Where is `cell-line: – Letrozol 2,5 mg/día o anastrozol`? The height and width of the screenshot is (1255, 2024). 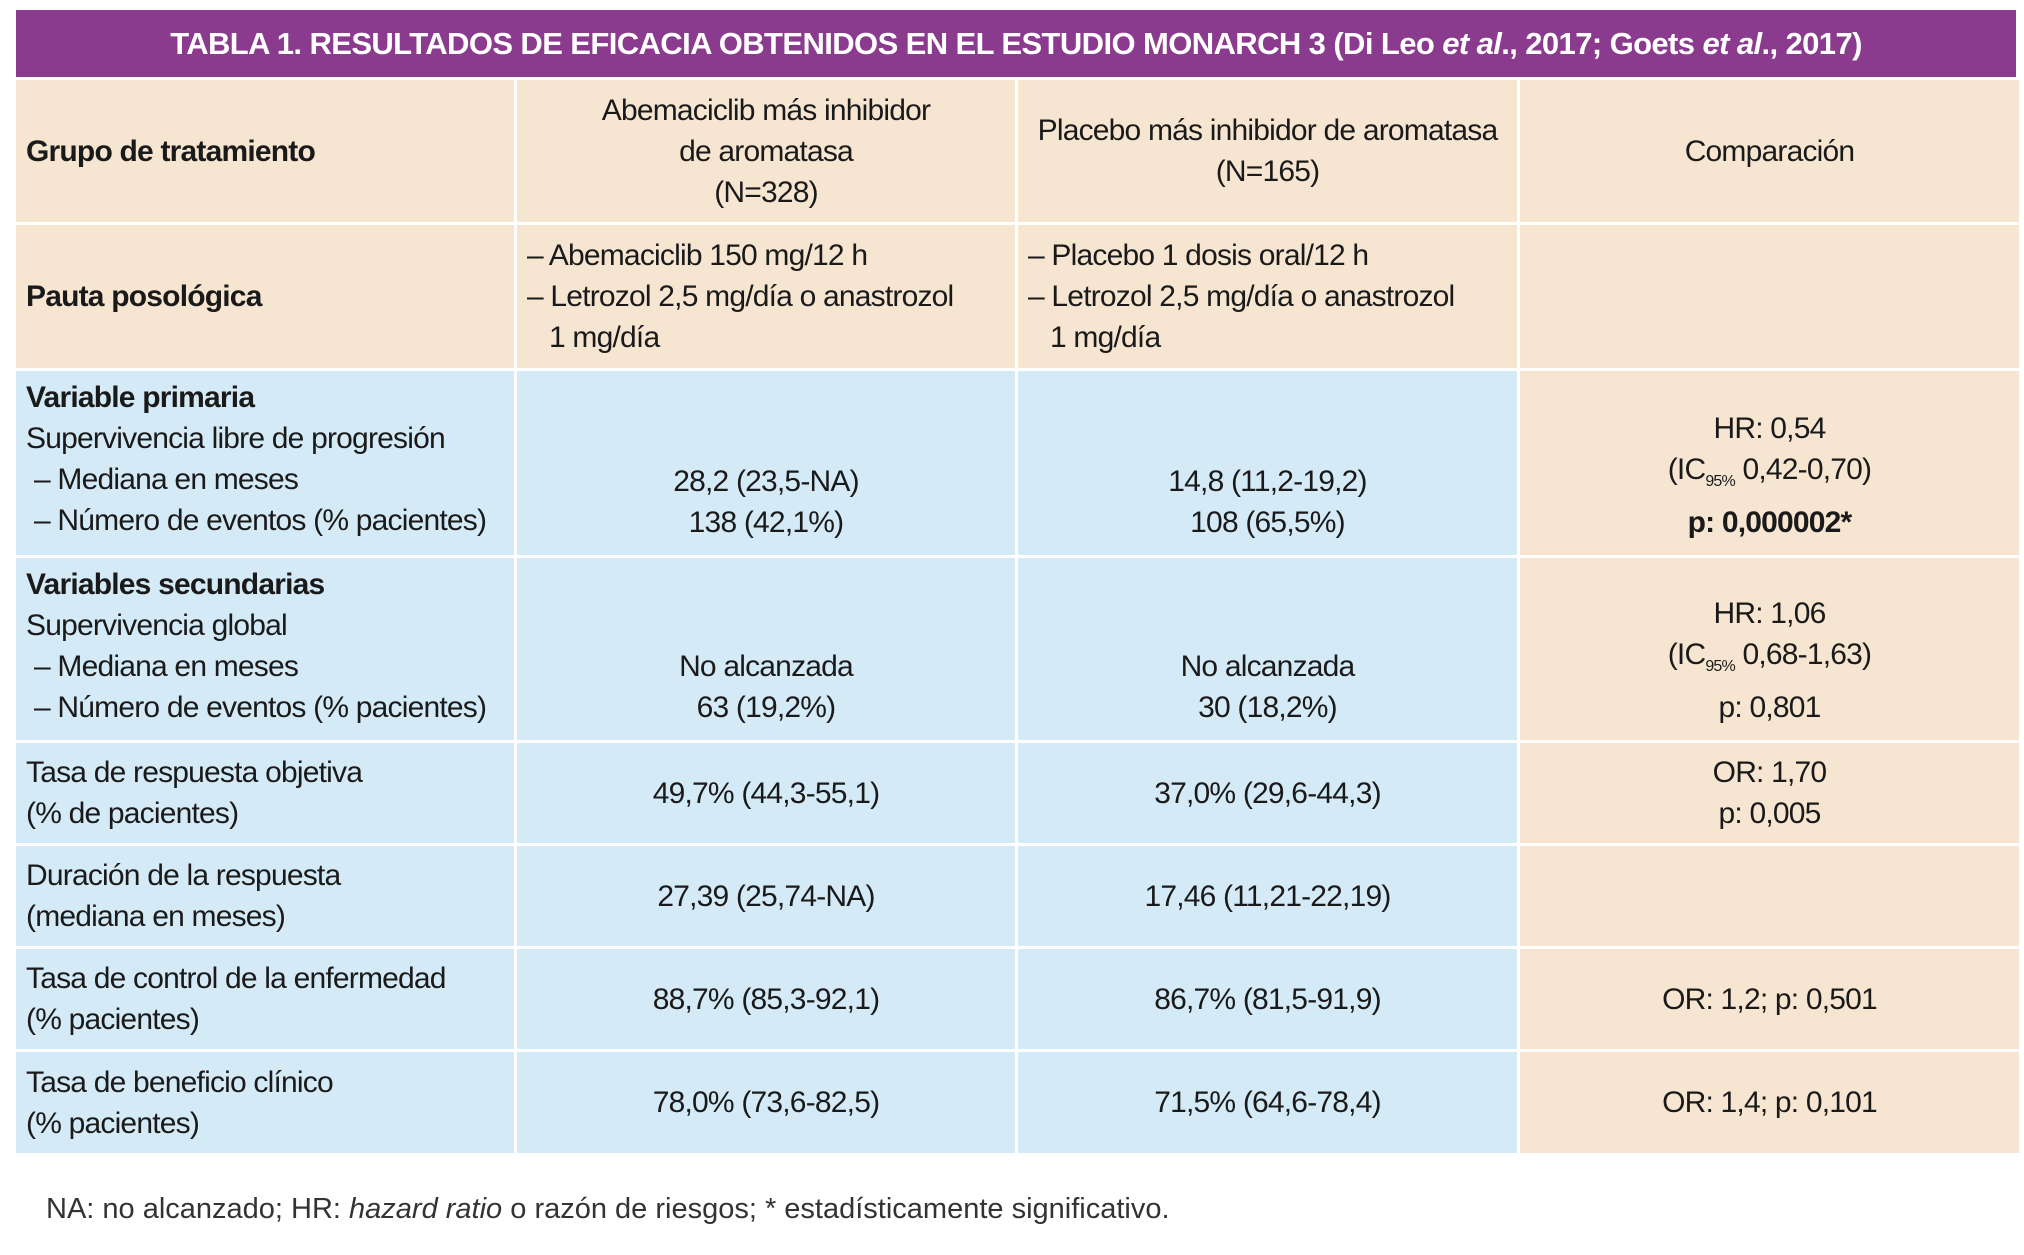
cell-line: – Letrozol 2,5 mg/día o anastrozol is located at coordinates (1241, 296).